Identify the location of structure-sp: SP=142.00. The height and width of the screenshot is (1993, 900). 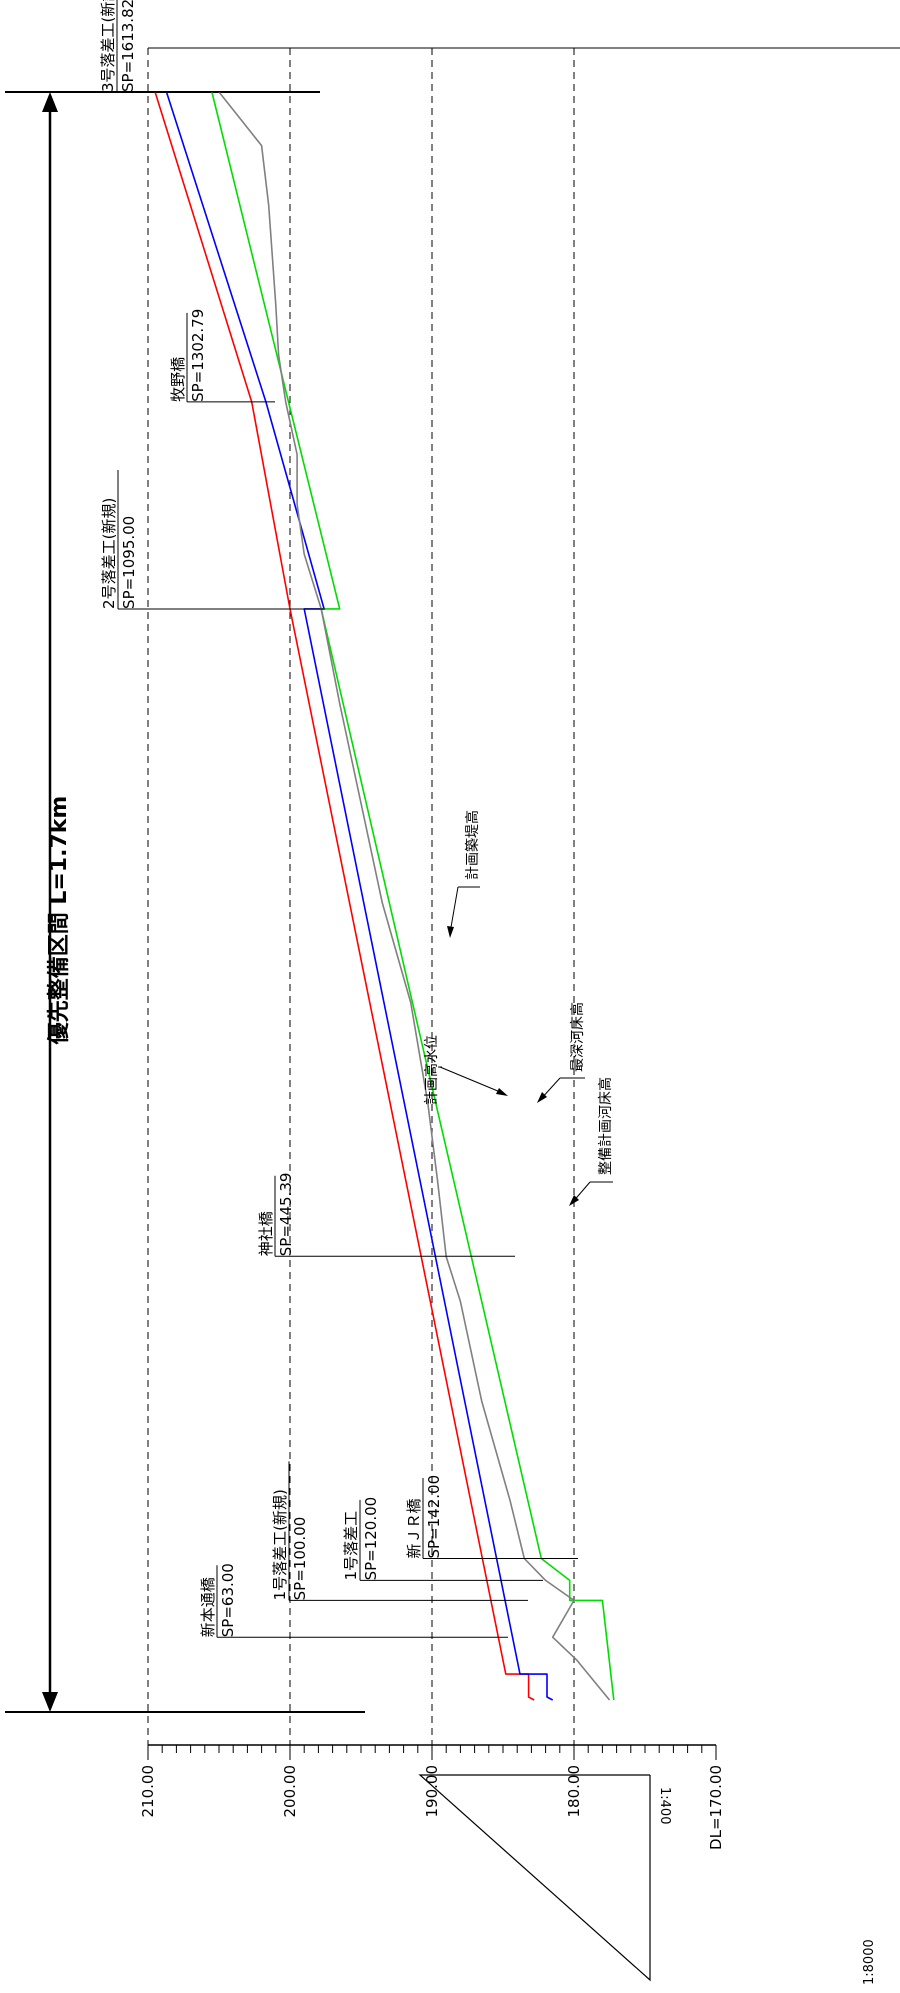
(434, 1517).